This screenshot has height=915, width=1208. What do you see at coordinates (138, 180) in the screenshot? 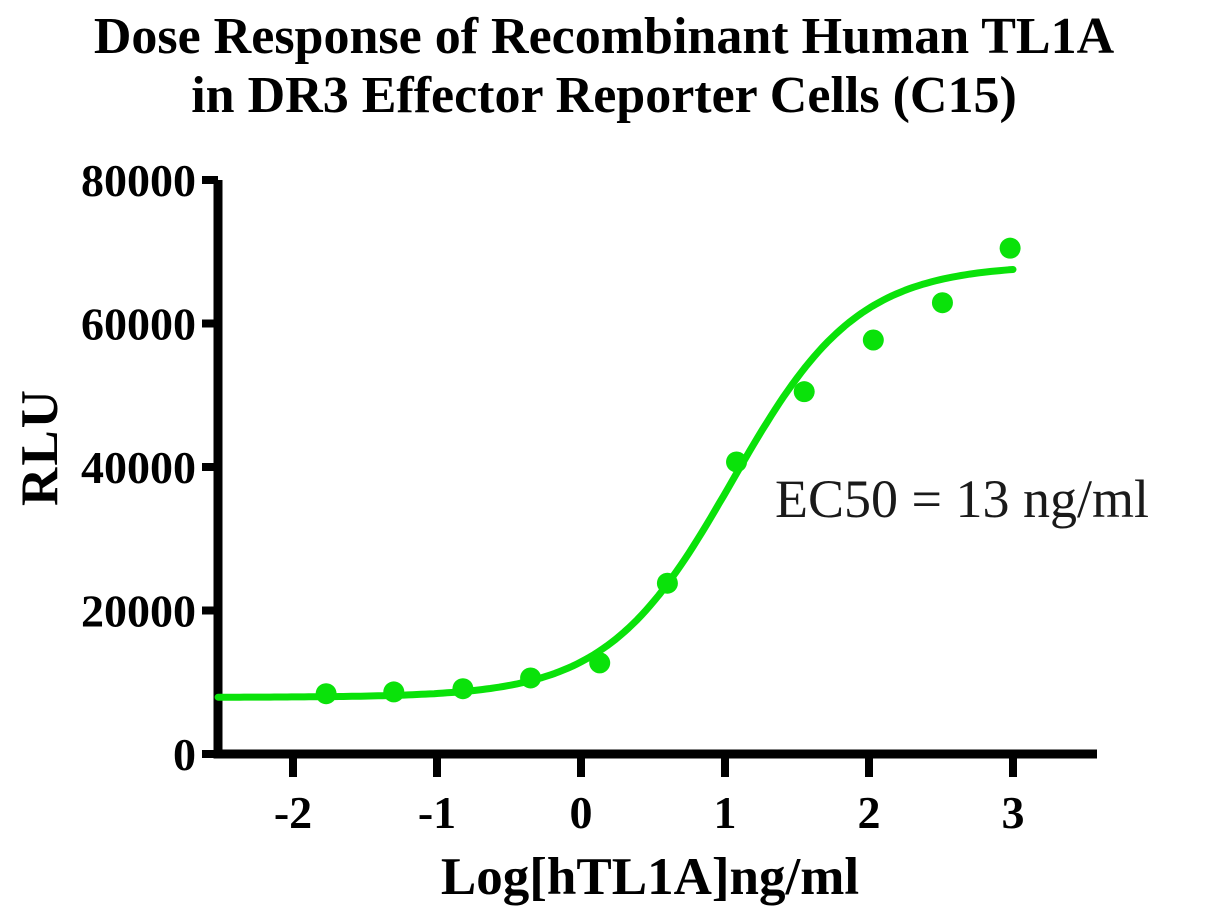
I see `y-tick-label: 80000` at bounding box center [138, 180].